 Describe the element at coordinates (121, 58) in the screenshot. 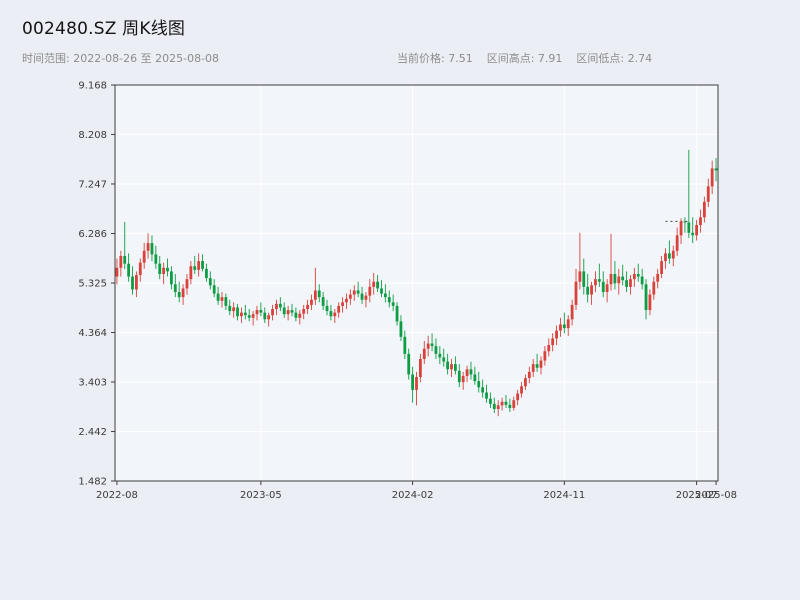

I see `subtitle-time-range: 时间范围: 2022-08-26 至 2025-08-08` at that location.